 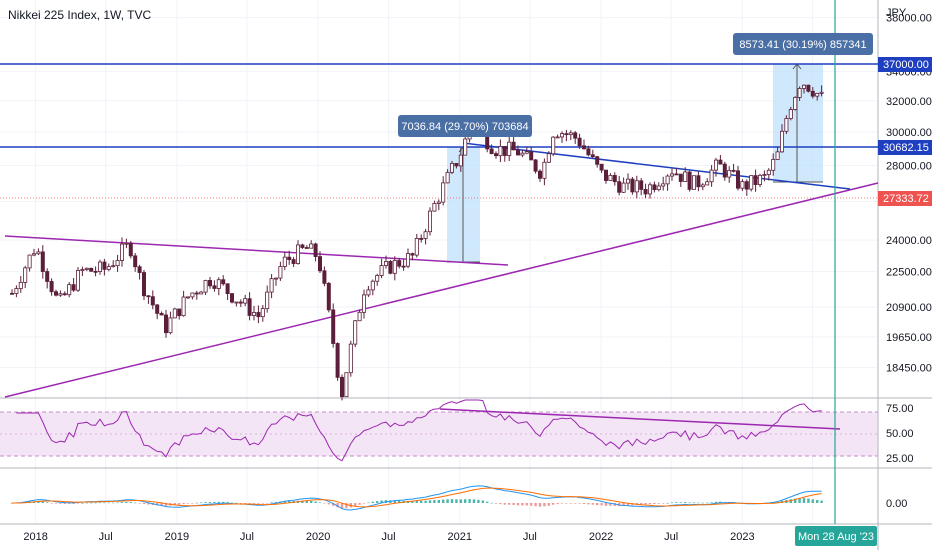 I want to click on chart-title: Nikkei 225 Index, 1W, TVC, so click(x=80, y=15).